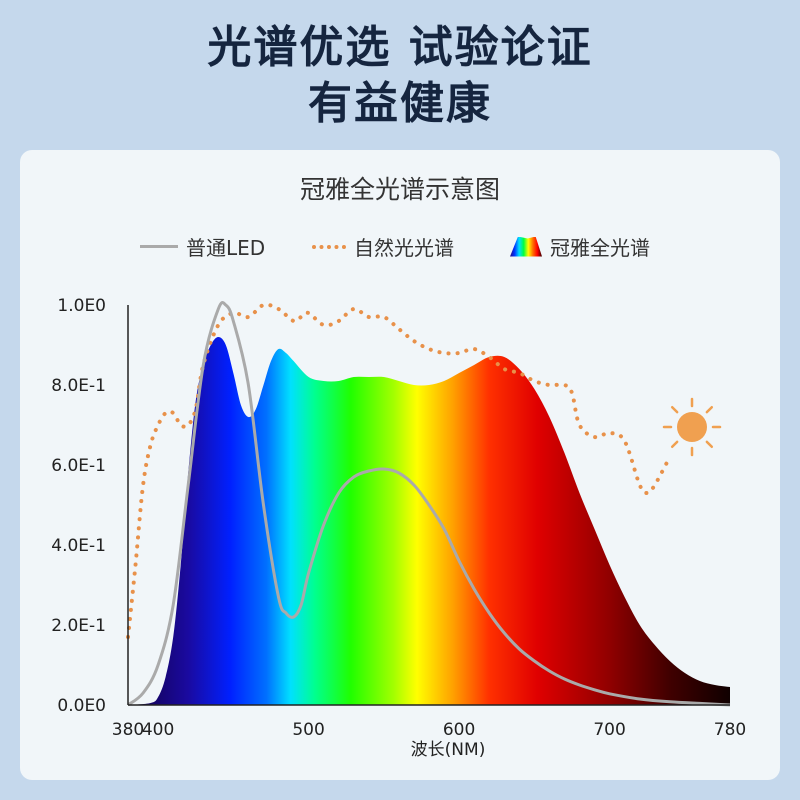 Image resolution: width=800 pixels, height=800 pixels. I want to click on y-tick-label: 2.0E-1, so click(78, 626).